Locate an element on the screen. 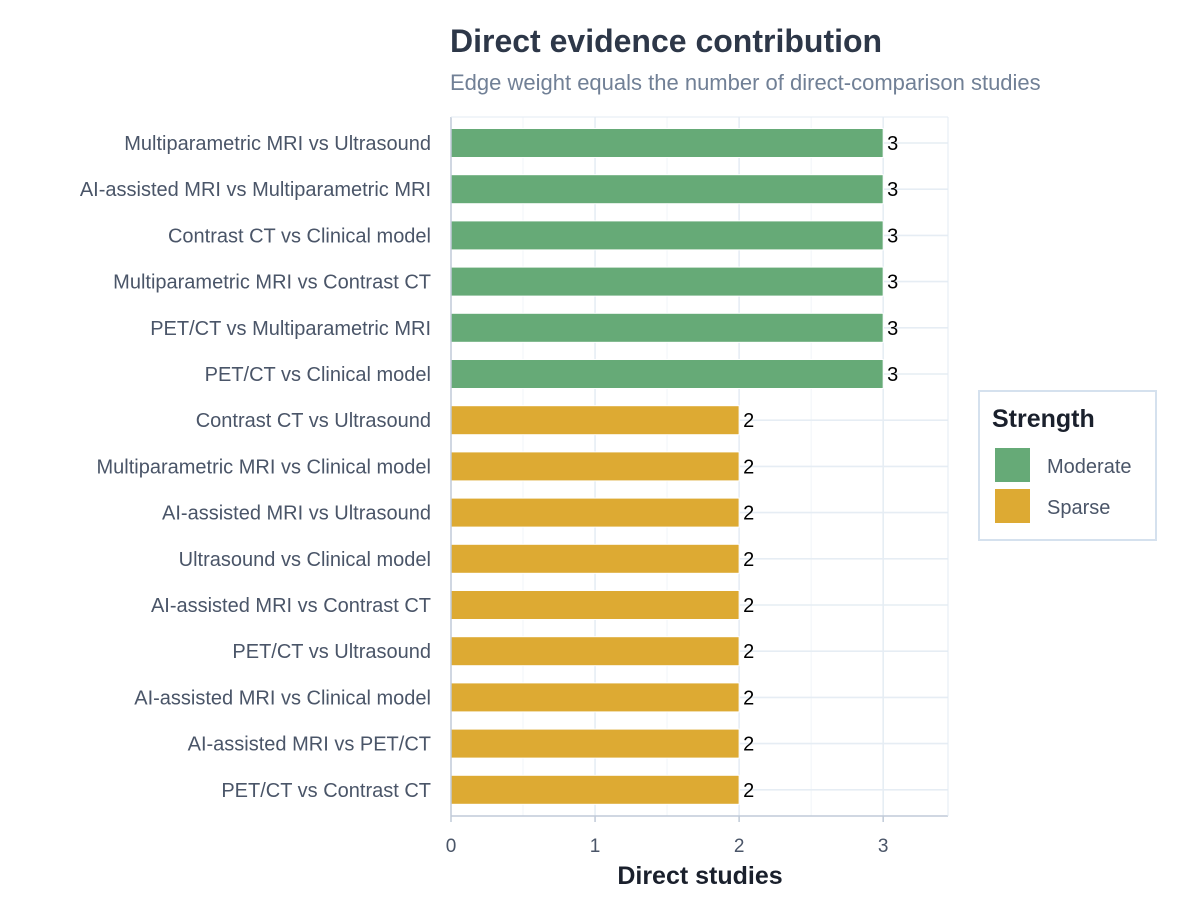  legend-label-moderate: Moderate is located at coordinates (1089, 467).